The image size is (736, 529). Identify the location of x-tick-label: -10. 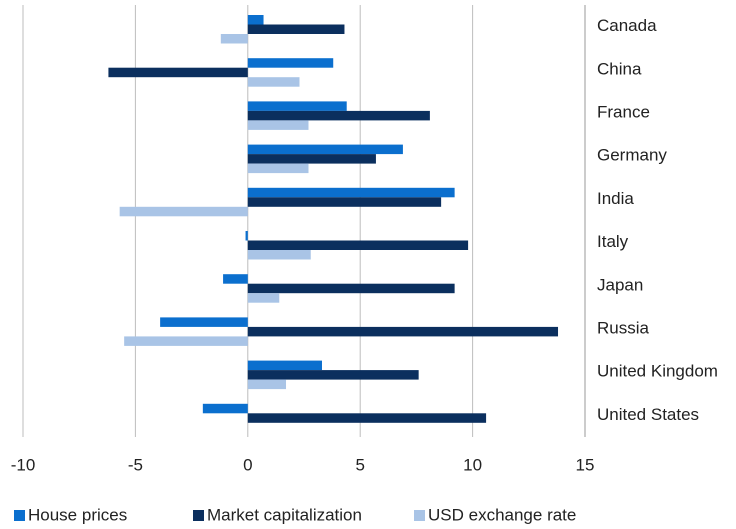
(23, 464).